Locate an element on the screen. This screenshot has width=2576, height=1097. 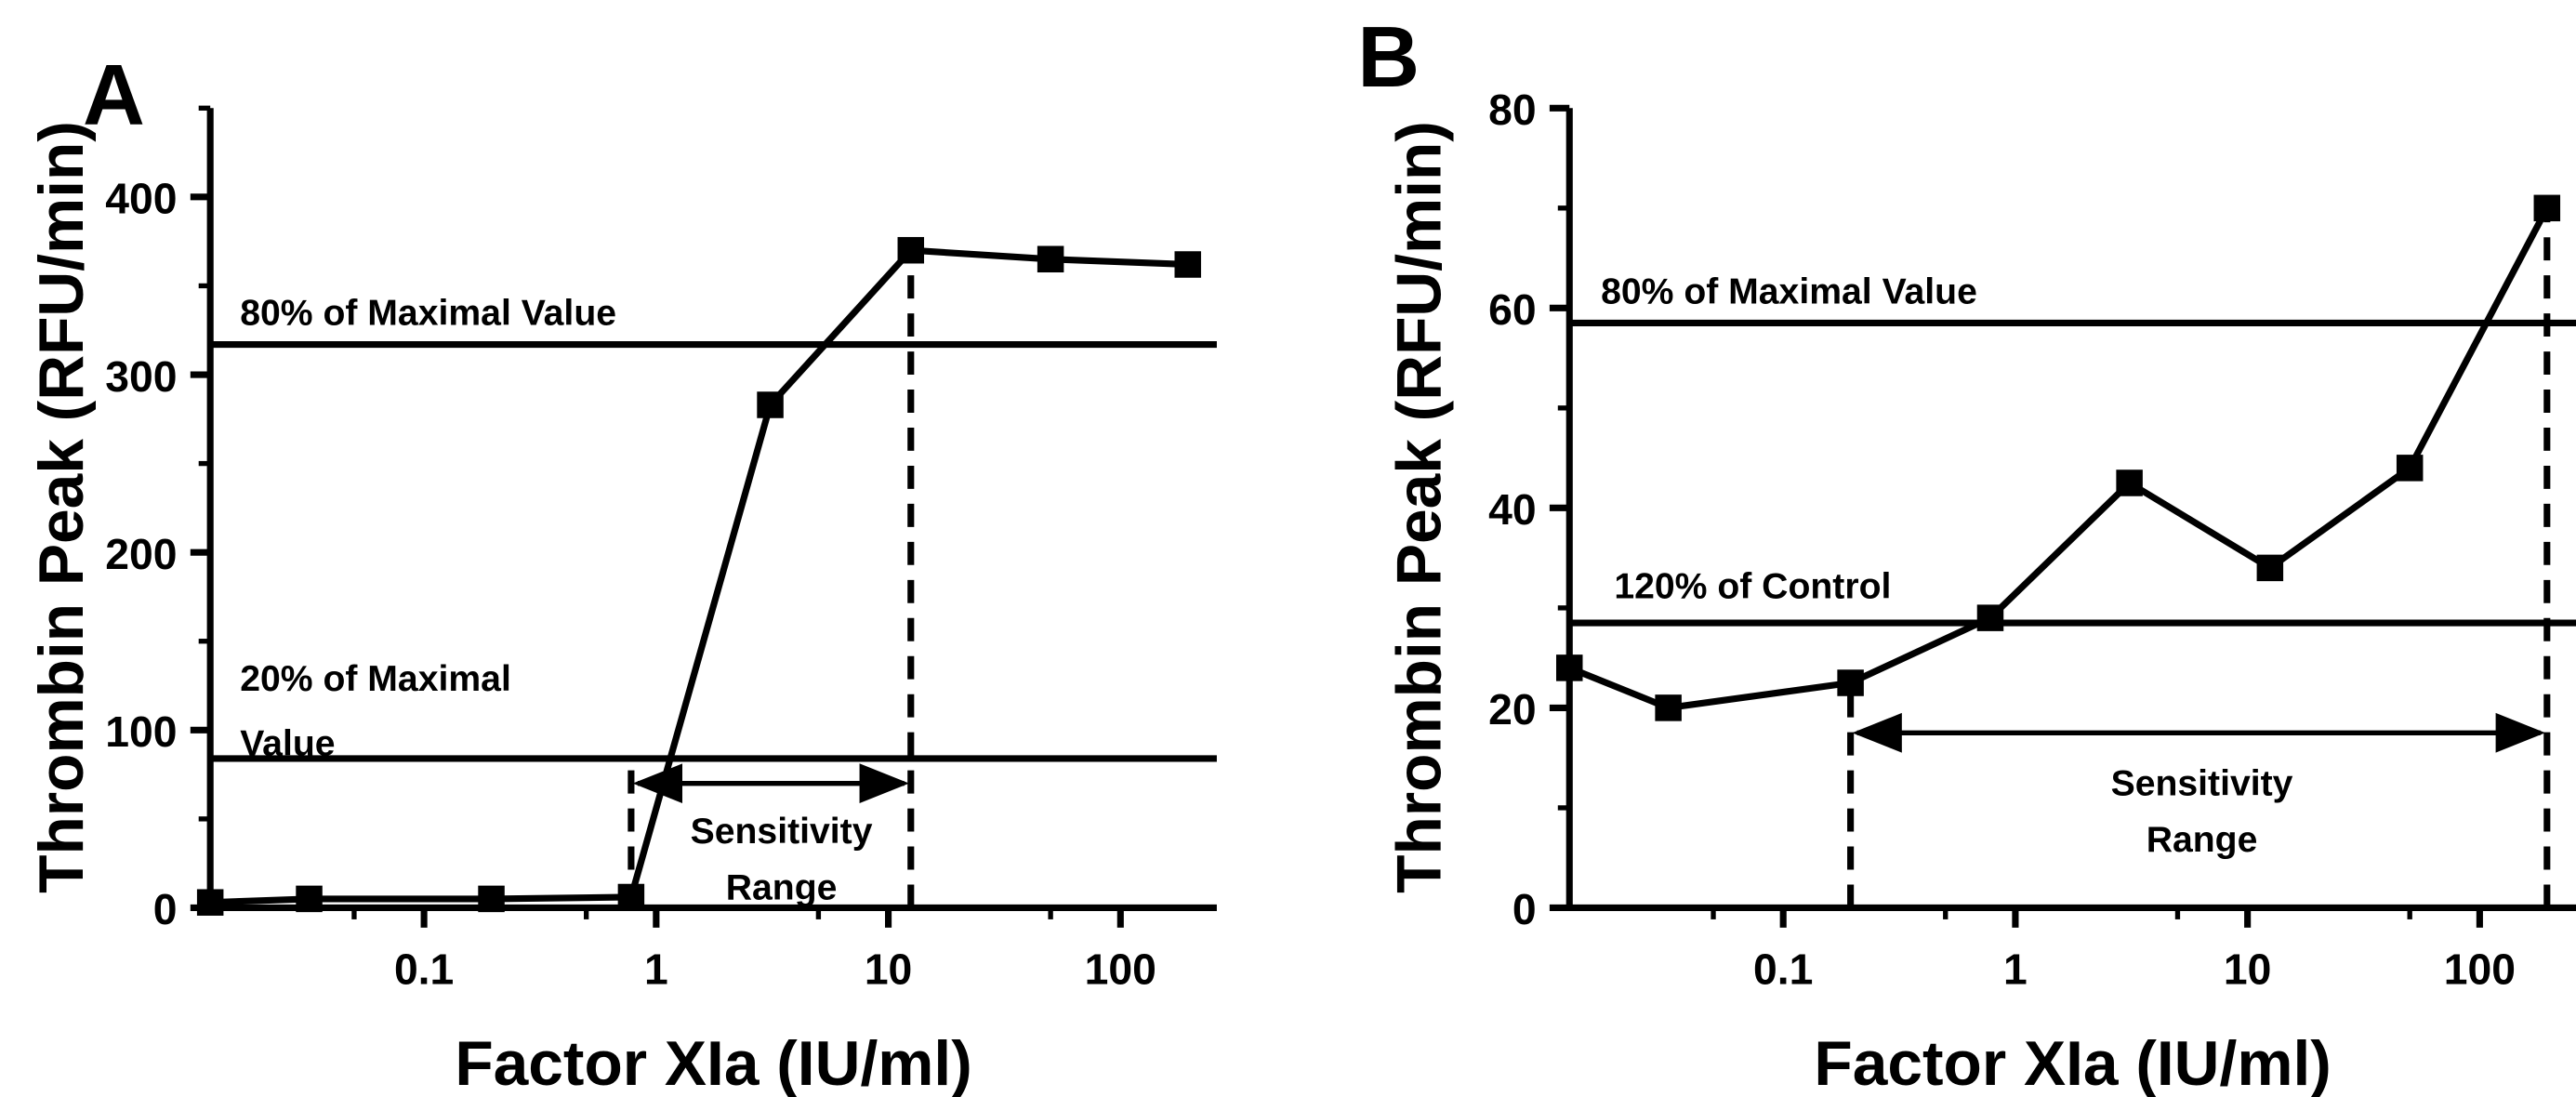
y-tick-label: 60 is located at coordinates (1512, 309).